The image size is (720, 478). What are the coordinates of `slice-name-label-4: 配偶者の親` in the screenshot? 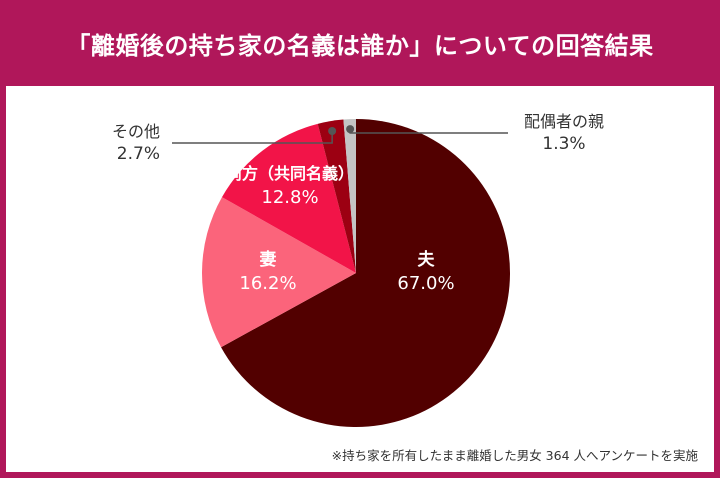 It's located at (564, 121).